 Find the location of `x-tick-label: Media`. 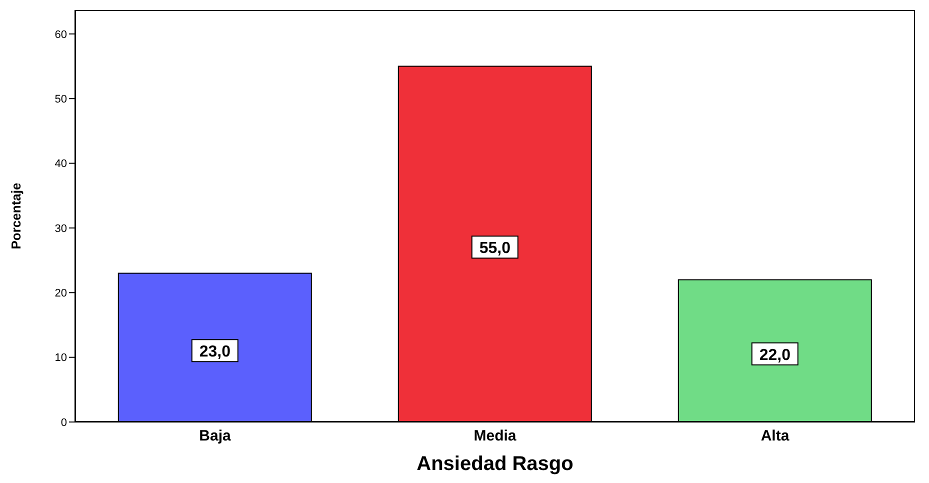

x-tick-label: Media is located at coordinates (495, 436).